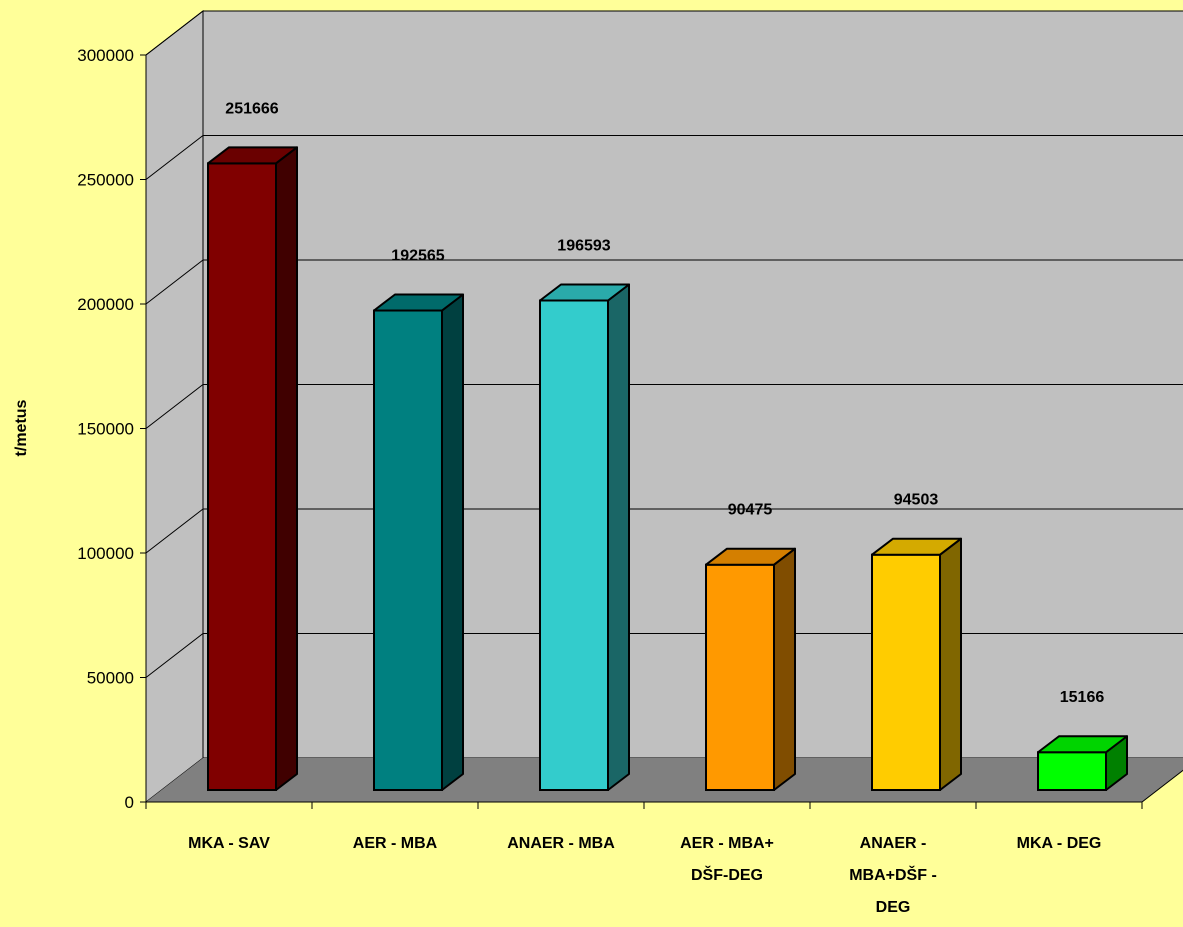 Image resolution: width=1183 pixels, height=927 pixels. Describe the element at coordinates (417, 256) in the screenshot. I see `data-label: 192565` at that location.